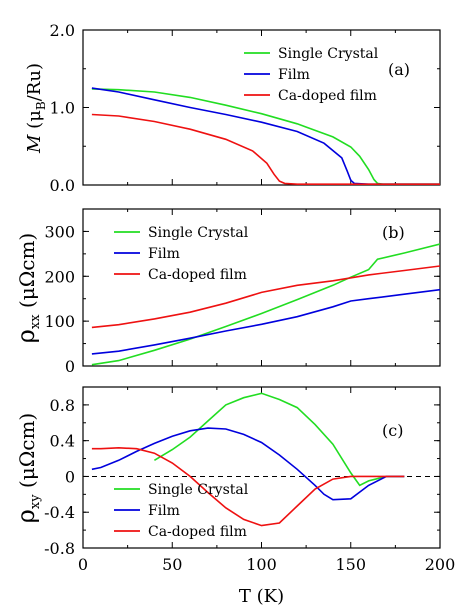 The image size is (464, 615). What do you see at coordinates (393, 232) in the screenshot?
I see `panel-label: (b)` at bounding box center [393, 232].